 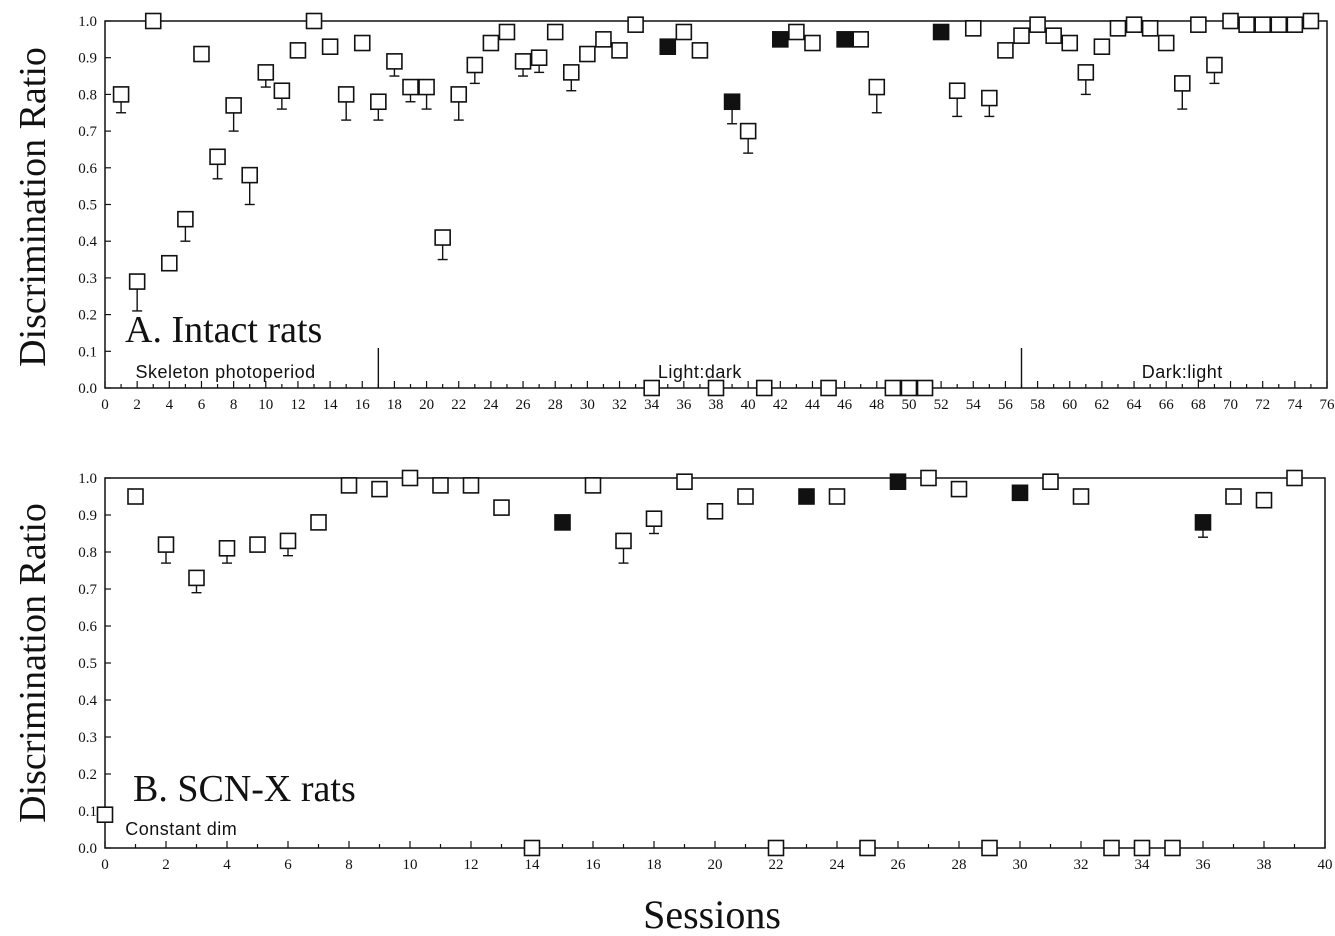 I want to click on x-axis-label: Sessions, so click(x=712, y=914).